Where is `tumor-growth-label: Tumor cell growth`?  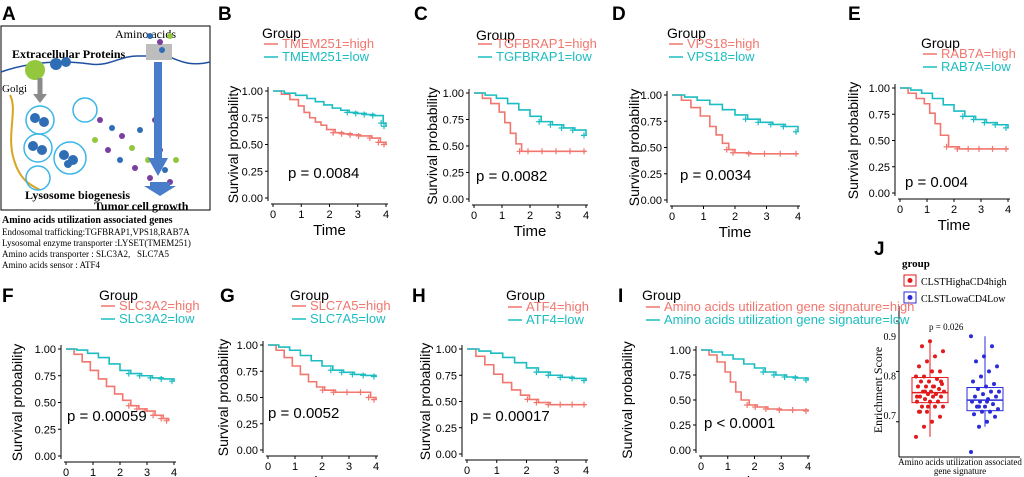
tumor-growth-label: Tumor cell growth is located at coordinates (141, 206).